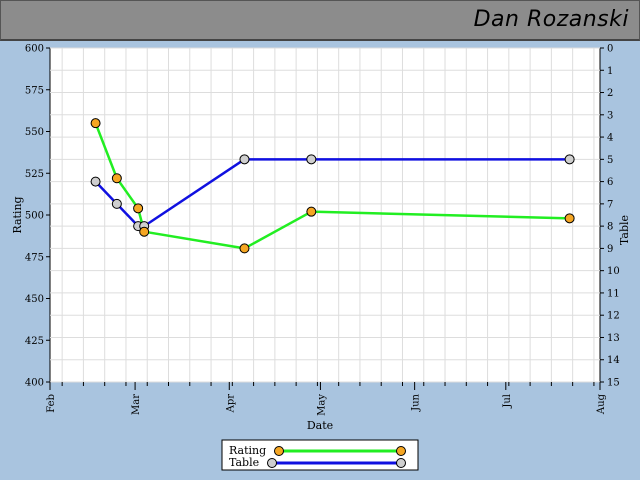 This screenshot has height=480, width=640. What do you see at coordinates (613, 293) in the screenshot?
I see `y-right-tick-label: 11` at bounding box center [613, 293].